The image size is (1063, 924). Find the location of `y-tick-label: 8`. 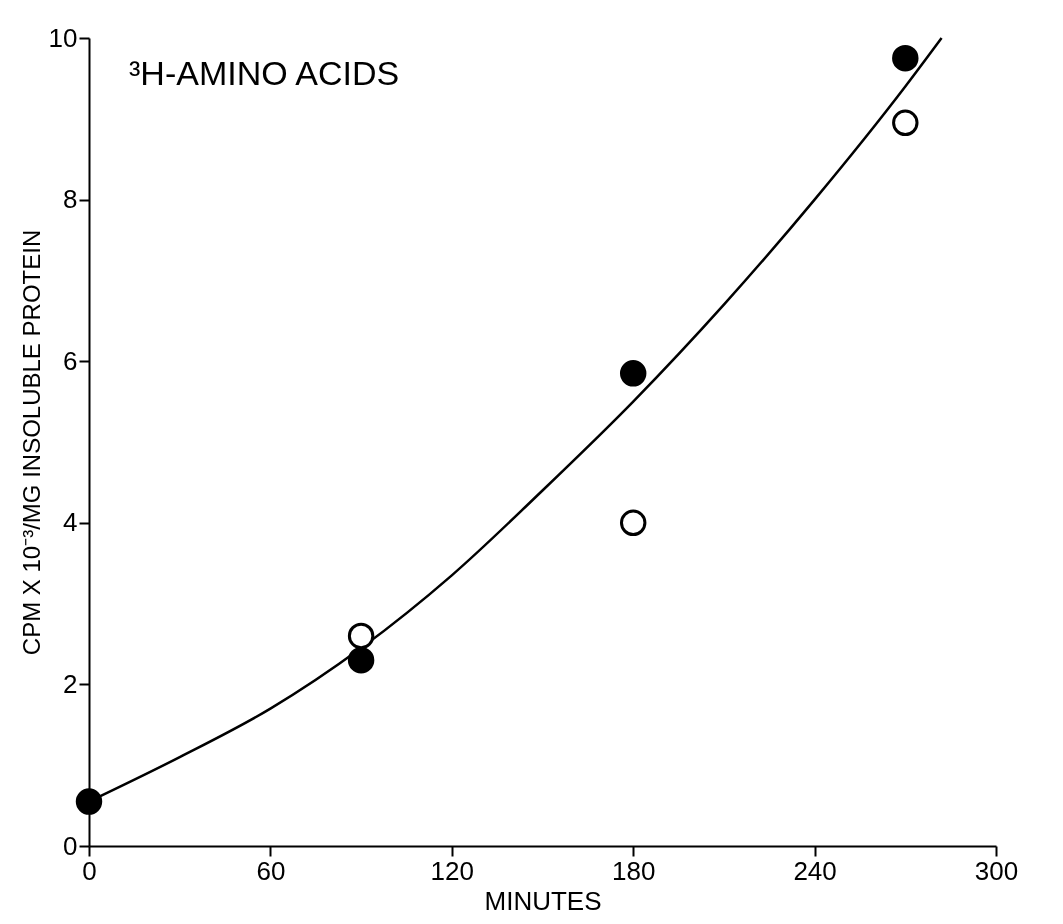

y-tick-label: 8 is located at coordinates (70, 199).